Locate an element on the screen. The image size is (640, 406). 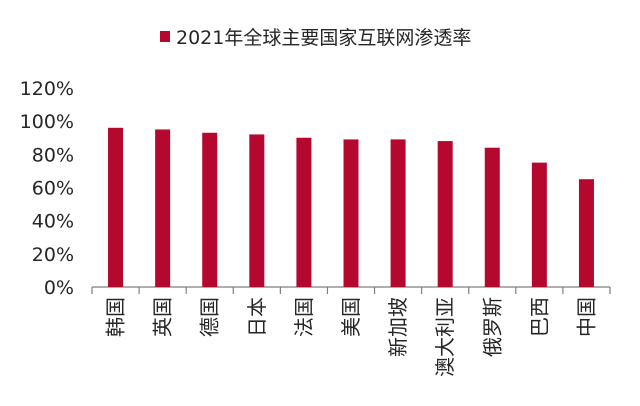
y-axis: 0% 20% 40% 60% 80% 100% 120% is located at coordinates (47, 188).